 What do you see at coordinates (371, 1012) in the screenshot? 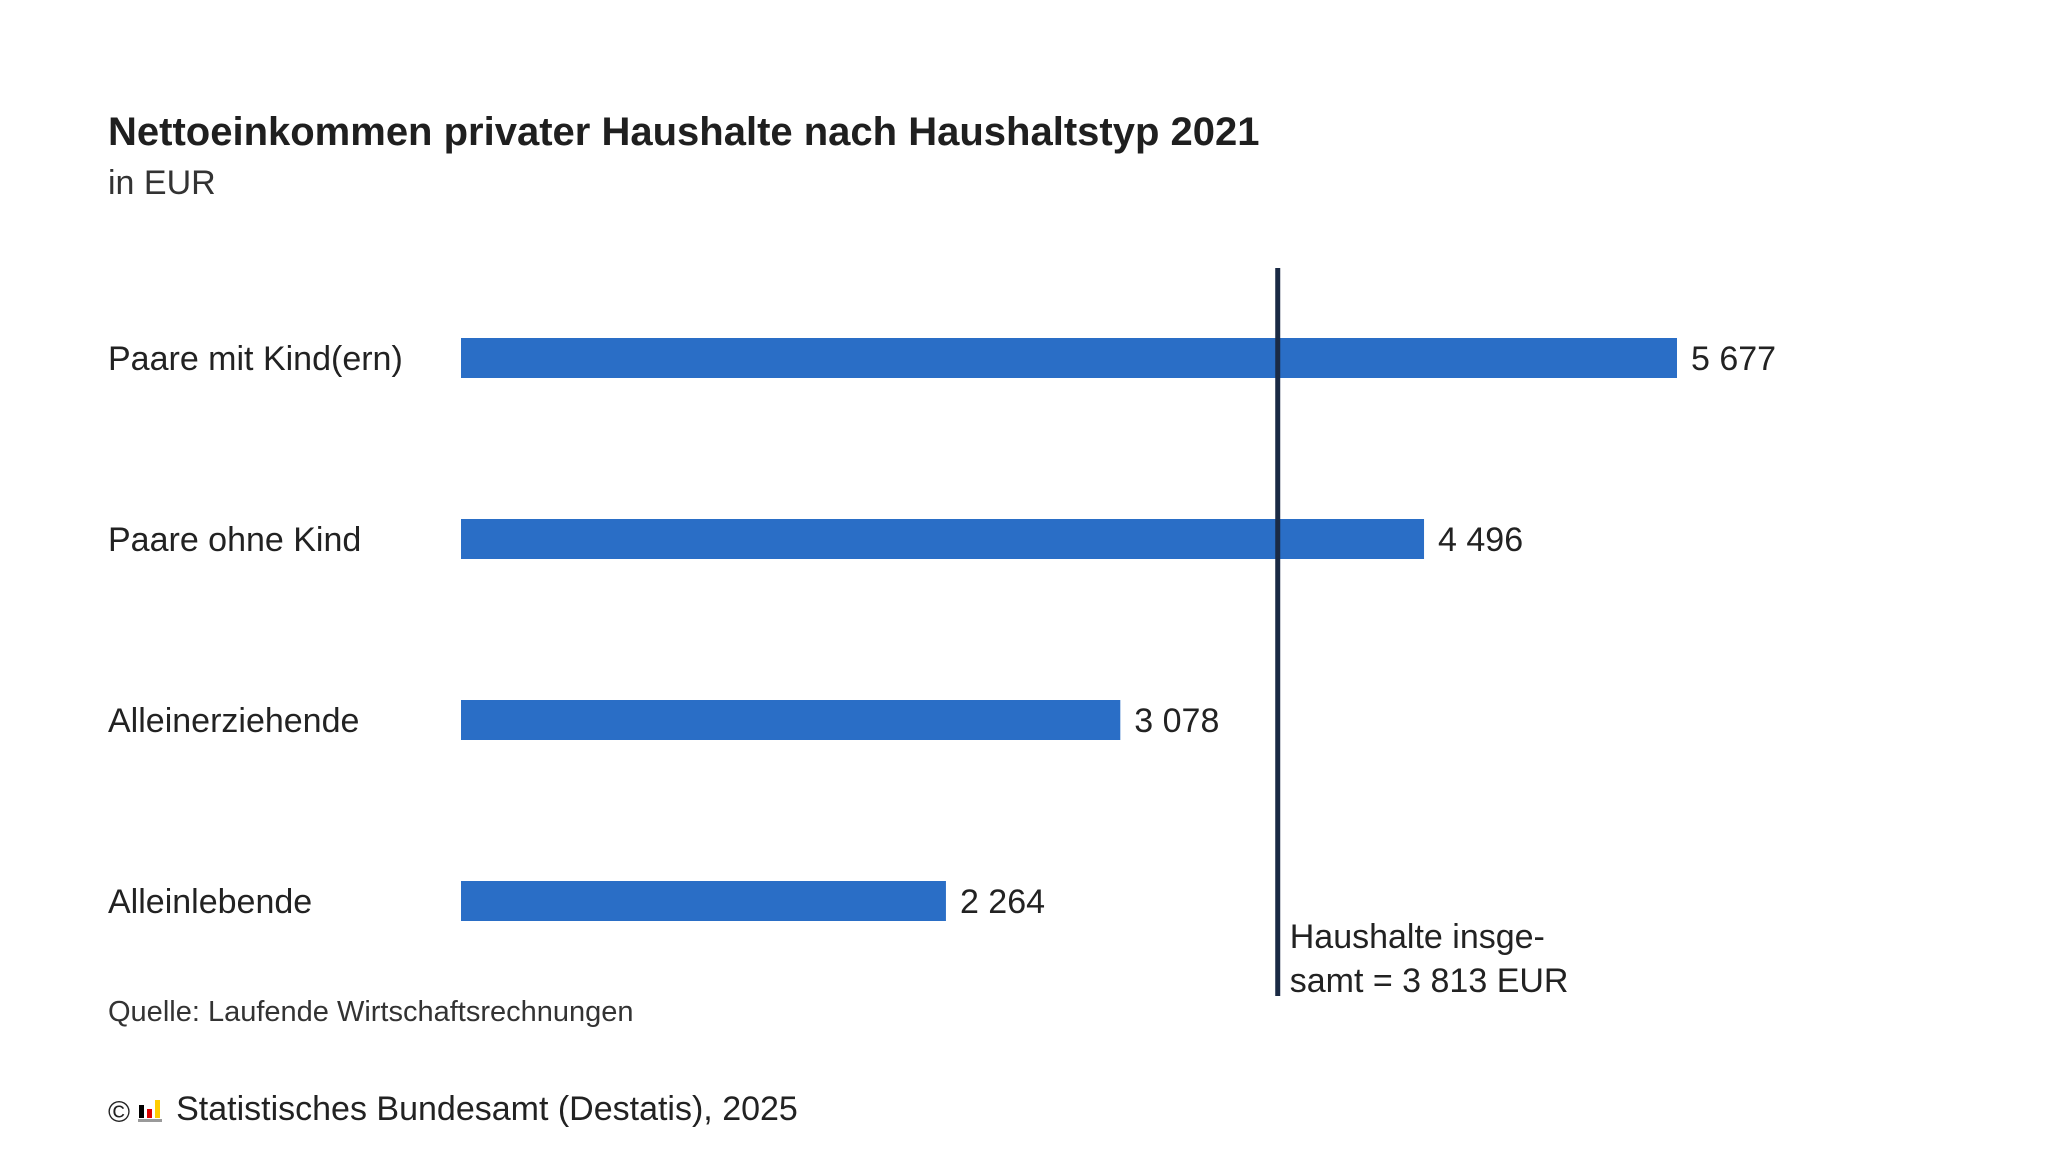
I see `source-note: Quelle: Laufende Wirtschaftsrechnungen` at bounding box center [371, 1012].